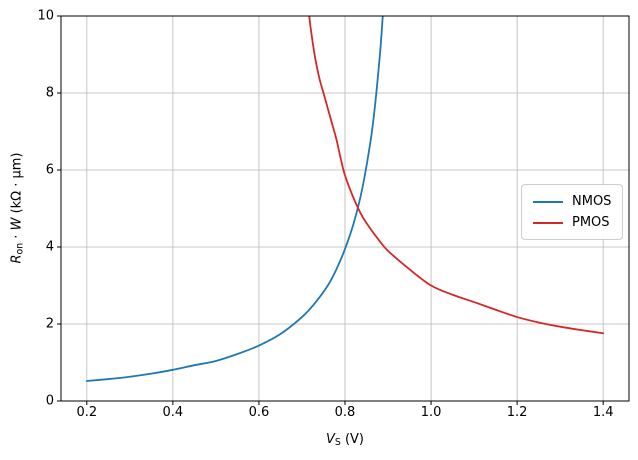  I want to click on y-axis-label: Ron · W (kΩ · μm), so click(17, 208).